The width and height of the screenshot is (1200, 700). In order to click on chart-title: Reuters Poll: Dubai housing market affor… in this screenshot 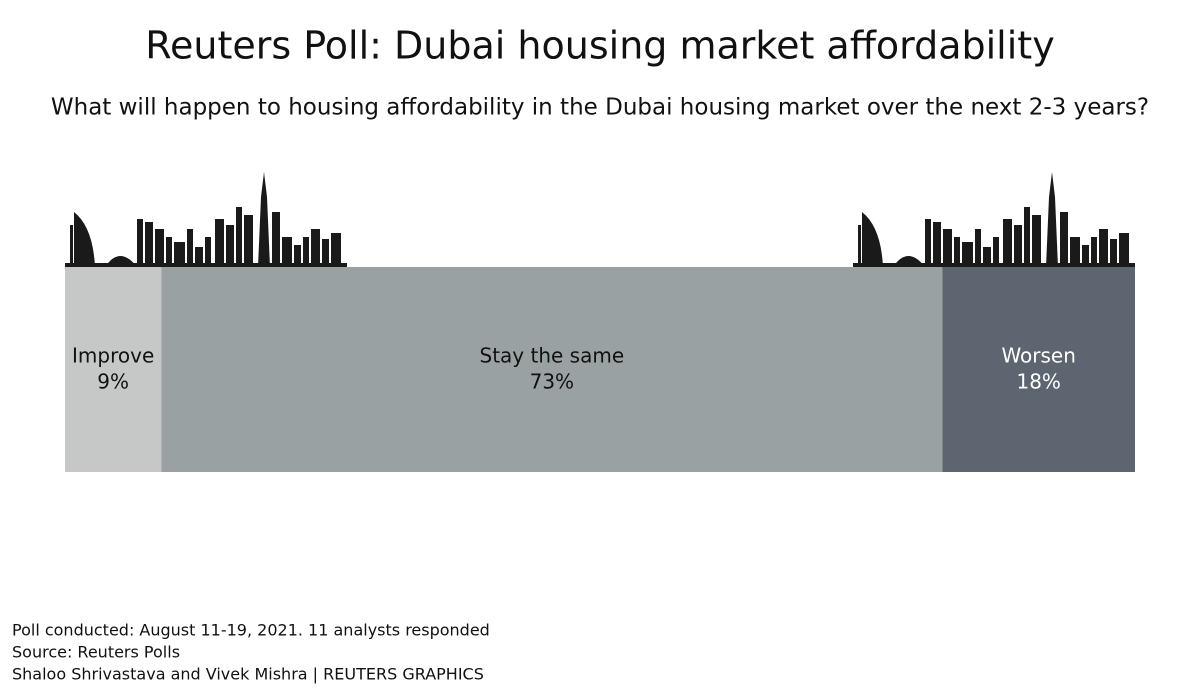, I will do `click(599, 46)`.